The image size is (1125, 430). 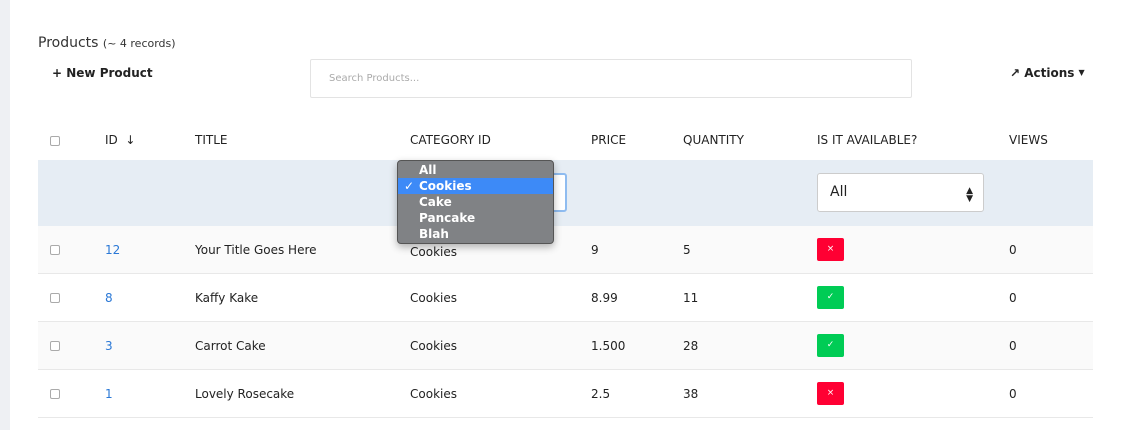 What do you see at coordinates (139, 43) in the screenshot?
I see `record-count: (~ 4 records)` at bounding box center [139, 43].